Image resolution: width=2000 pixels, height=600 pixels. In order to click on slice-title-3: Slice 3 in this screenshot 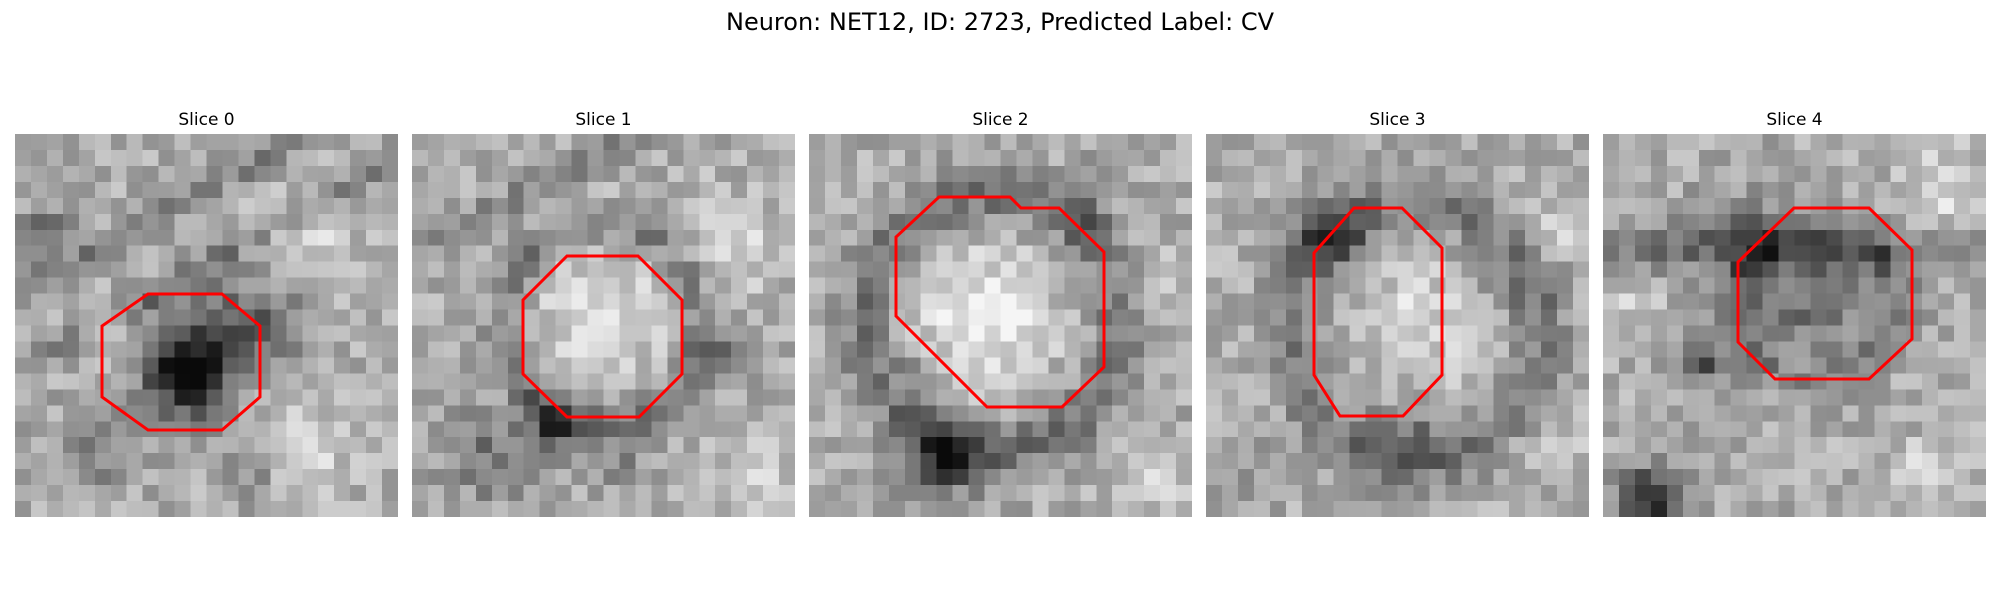, I will do `click(1397, 120)`.